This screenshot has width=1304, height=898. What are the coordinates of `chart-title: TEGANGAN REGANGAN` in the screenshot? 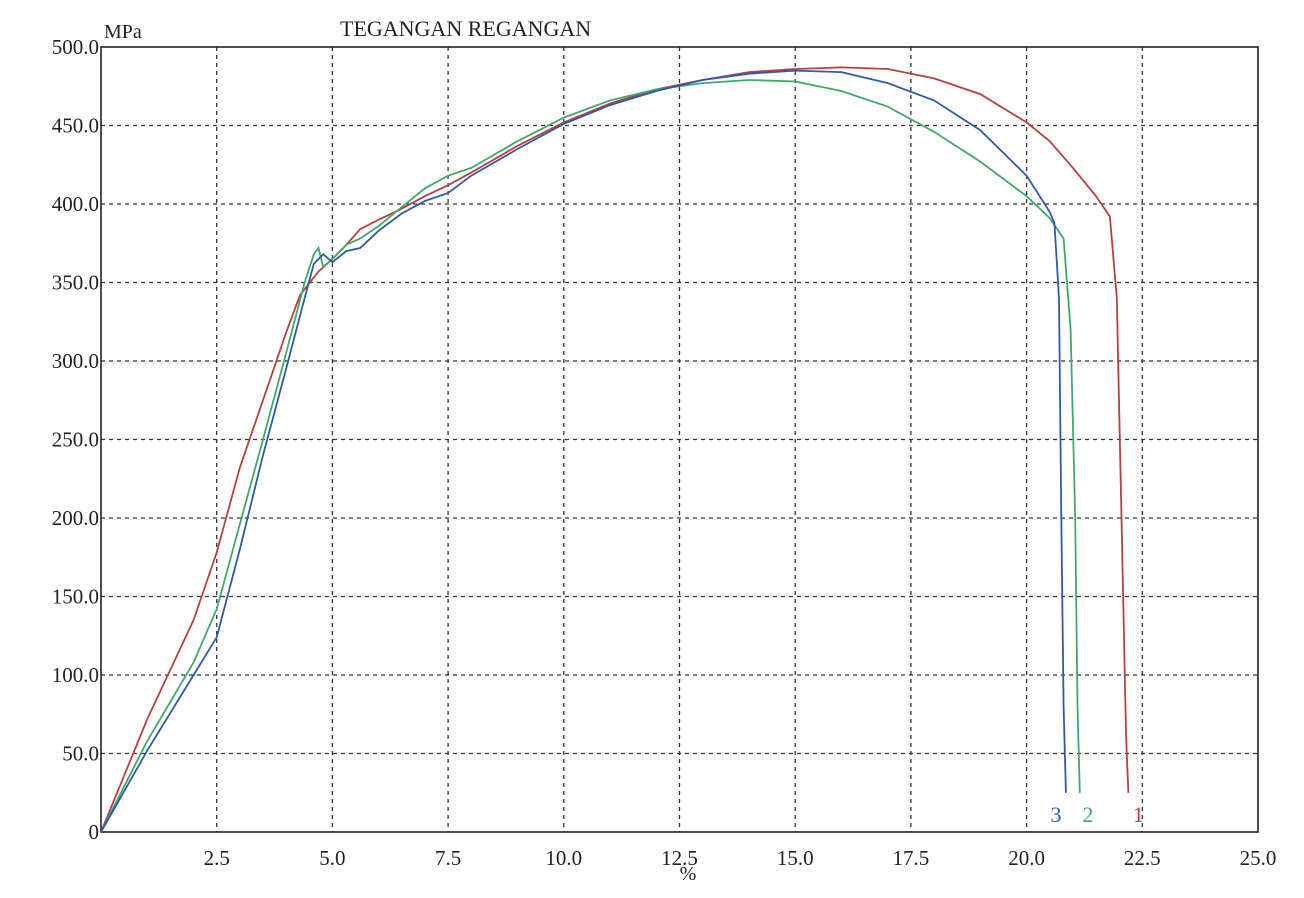 It's located at (465, 28).